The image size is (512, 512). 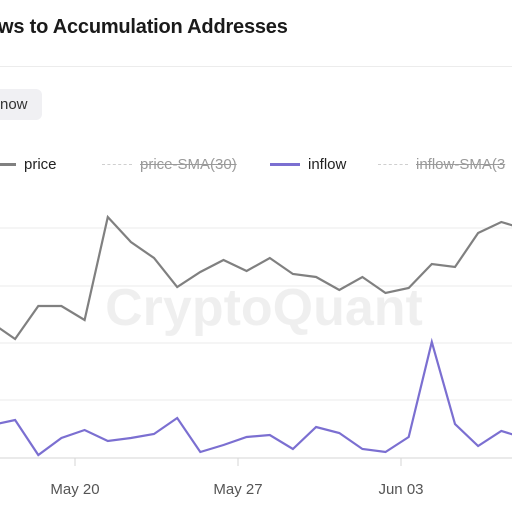 I want to click on chart-legend: price price-SMA(30) inflow inflow-SMA(3, so click(x=256, y=164).